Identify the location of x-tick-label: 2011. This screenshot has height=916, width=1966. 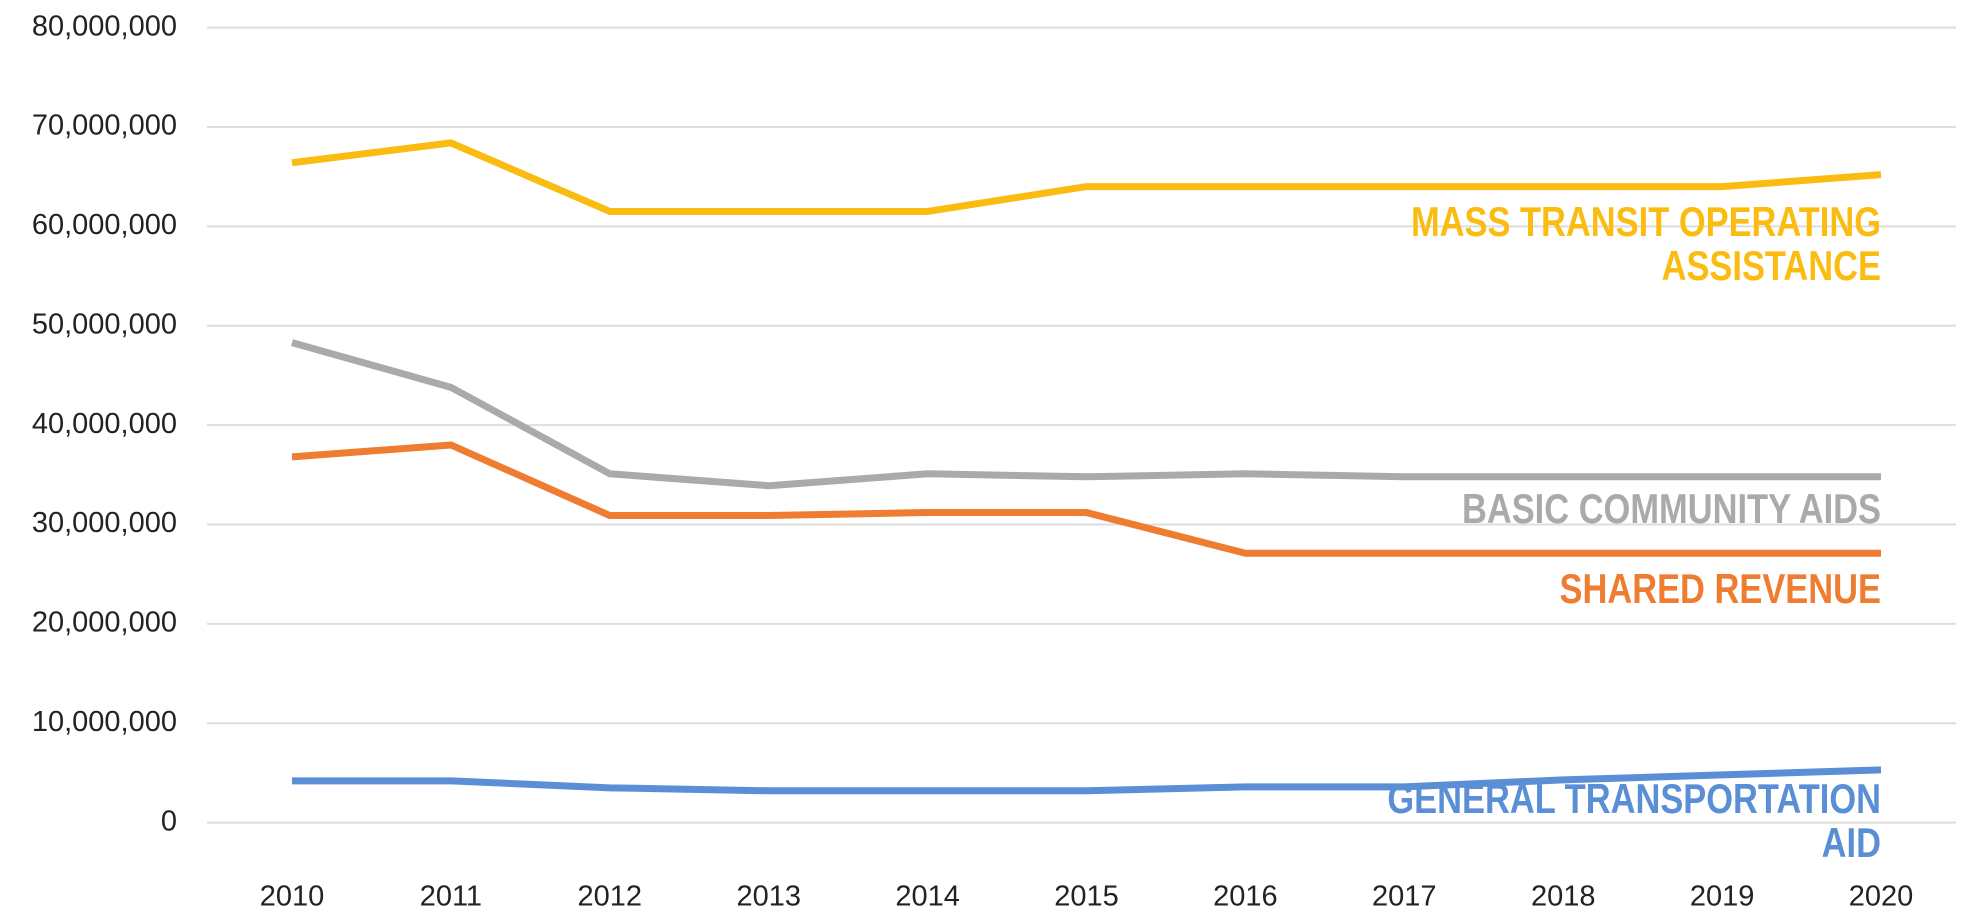
(451, 897).